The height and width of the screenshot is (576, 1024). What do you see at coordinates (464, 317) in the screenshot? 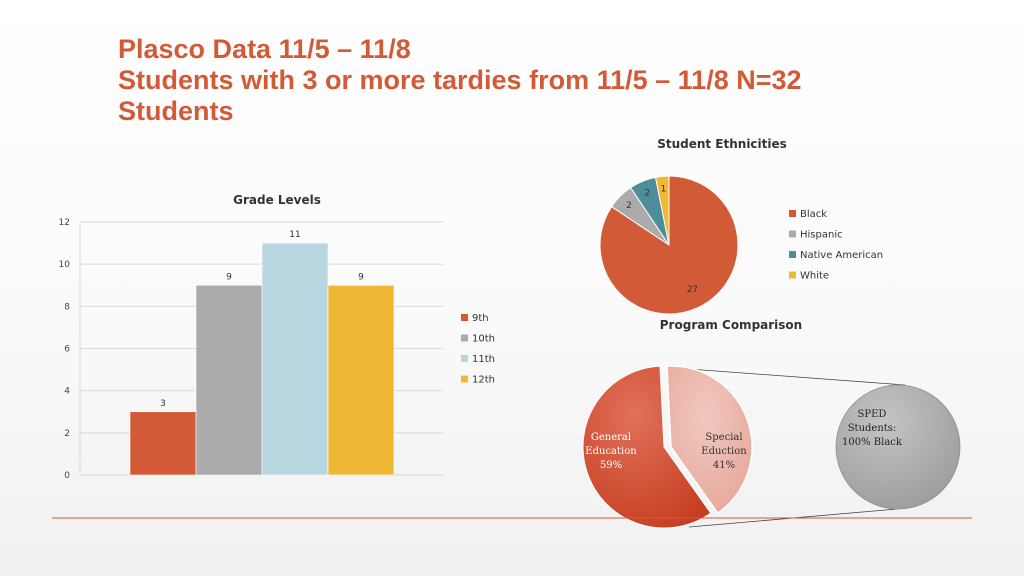
I see `legend-swatch-9th` at bounding box center [464, 317].